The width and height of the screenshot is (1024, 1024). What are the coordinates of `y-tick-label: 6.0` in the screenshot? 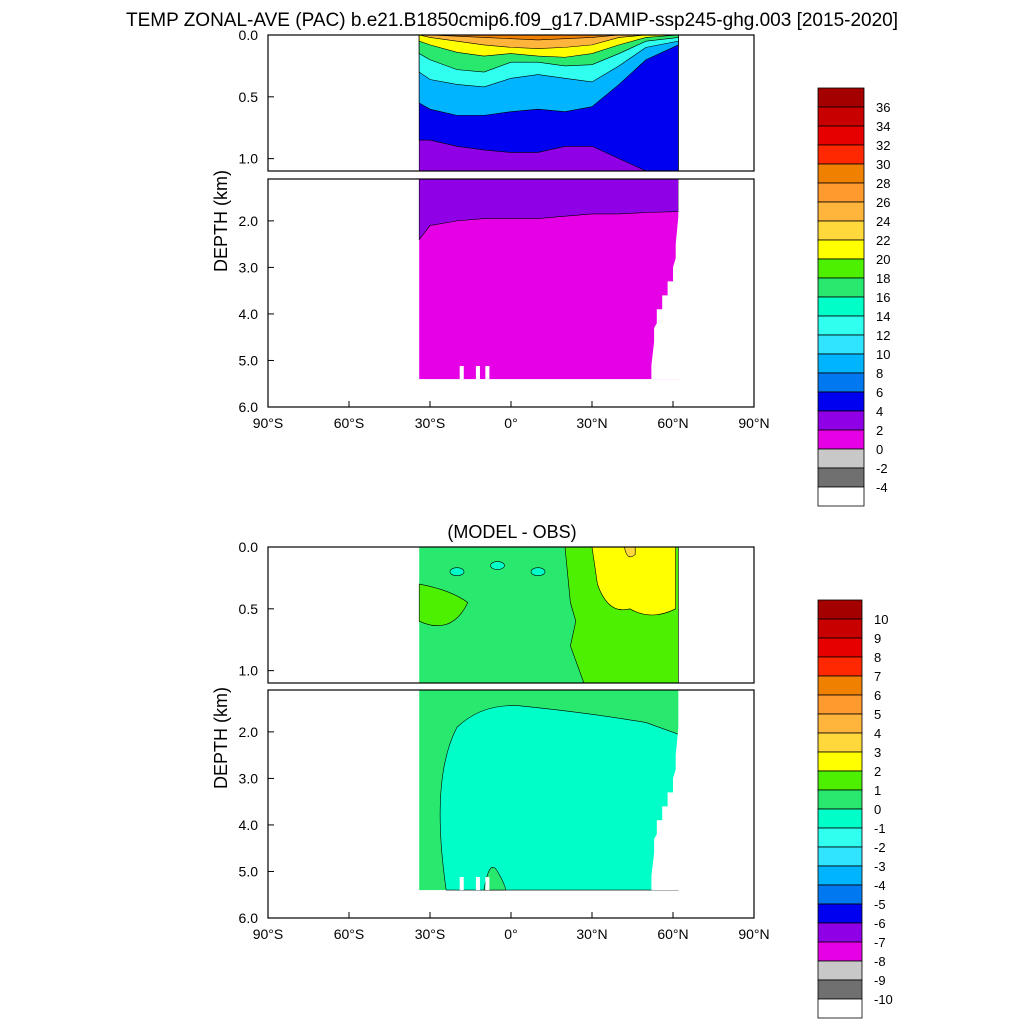 It's located at (249, 407).